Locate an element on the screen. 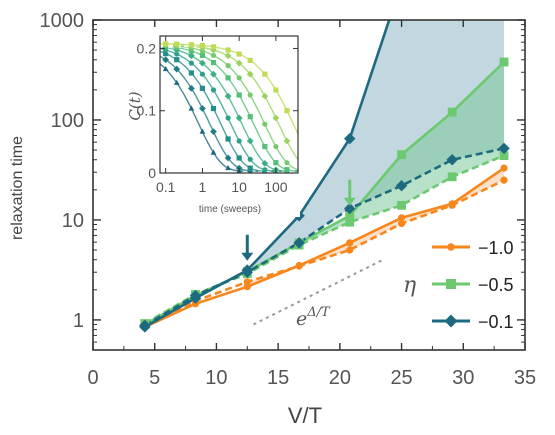 Image resolution: width=555 pixels, height=435 pixels. x-tick-label-0: 0 is located at coordinates (92, 378).